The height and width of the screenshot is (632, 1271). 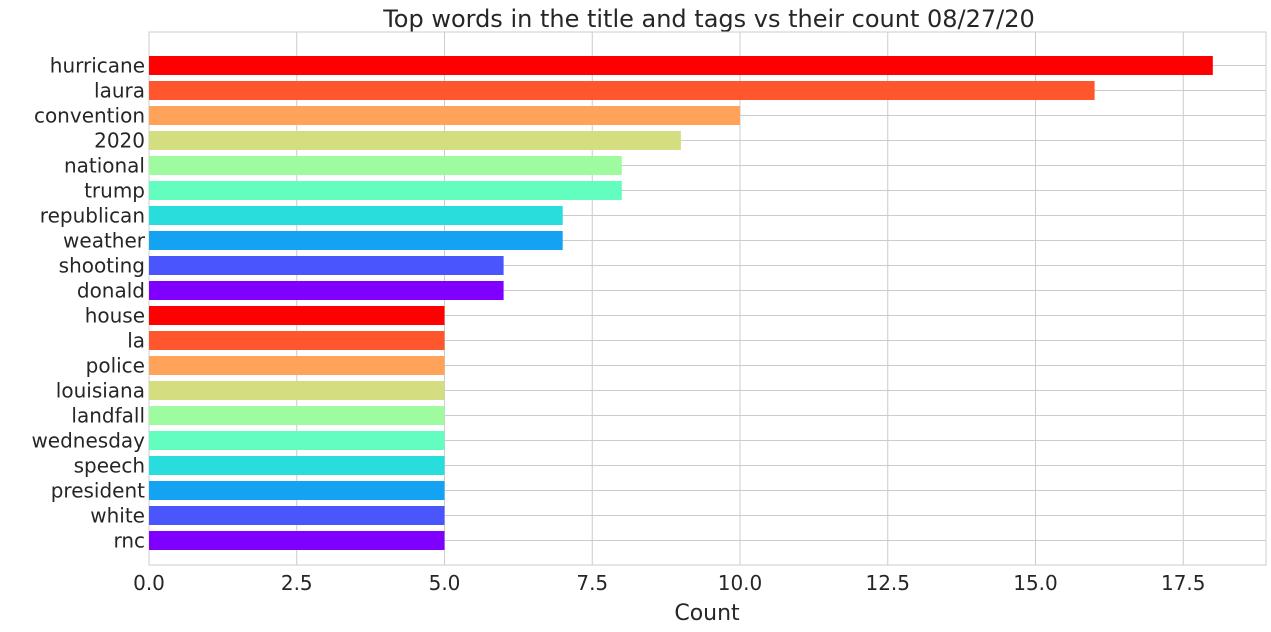 I want to click on x-tick-label: 15.0, so click(x=1035, y=583).